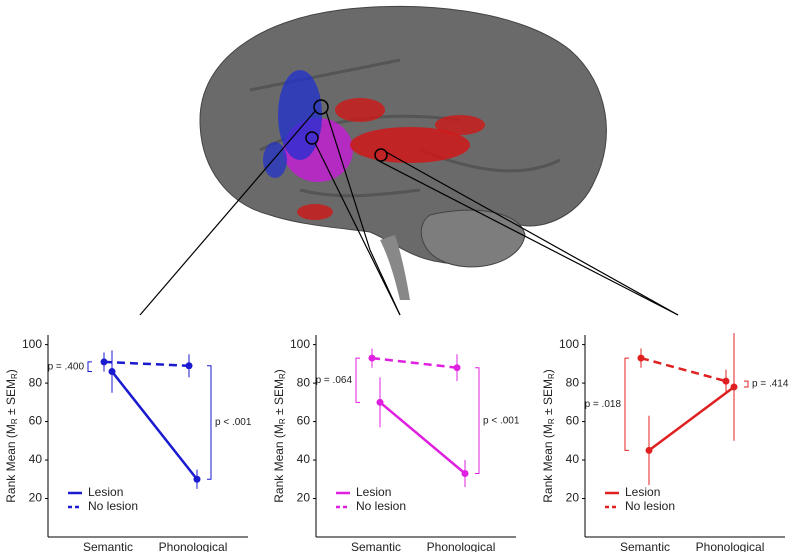 Image resolution: width=792 pixels, height=552 pixels. What do you see at coordinates (770, 384) in the screenshot?
I see `p-value-annotation: p = .414` at bounding box center [770, 384].